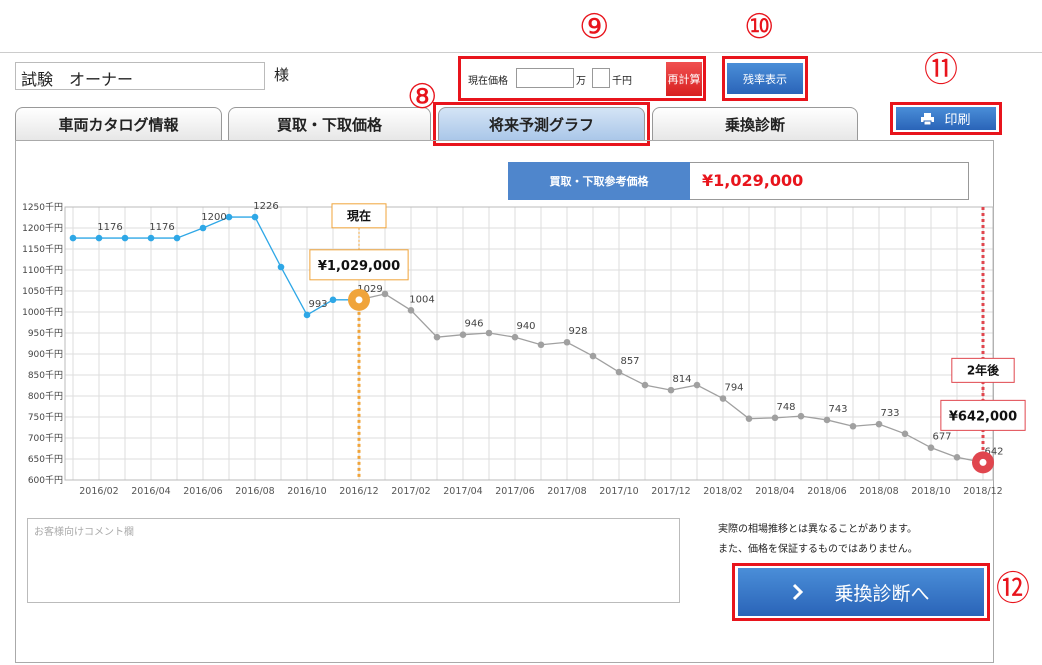 The width and height of the screenshot is (1042, 665). Describe the element at coordinates (684, 79) in the screenshot. I see `recalc-button: 再計算` at that location.